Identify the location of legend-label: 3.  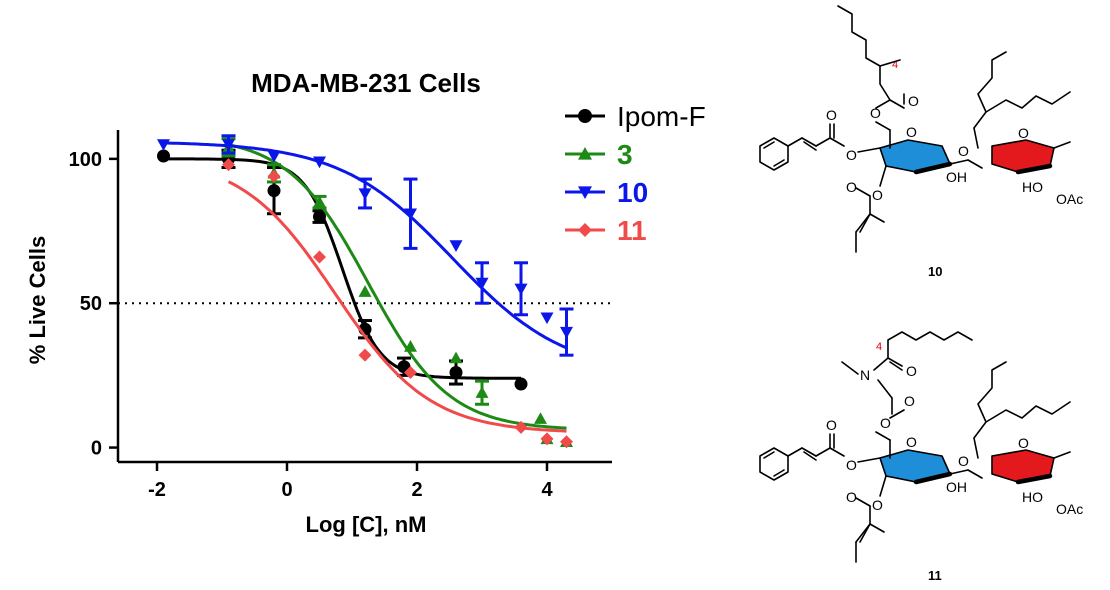
(625, 154).